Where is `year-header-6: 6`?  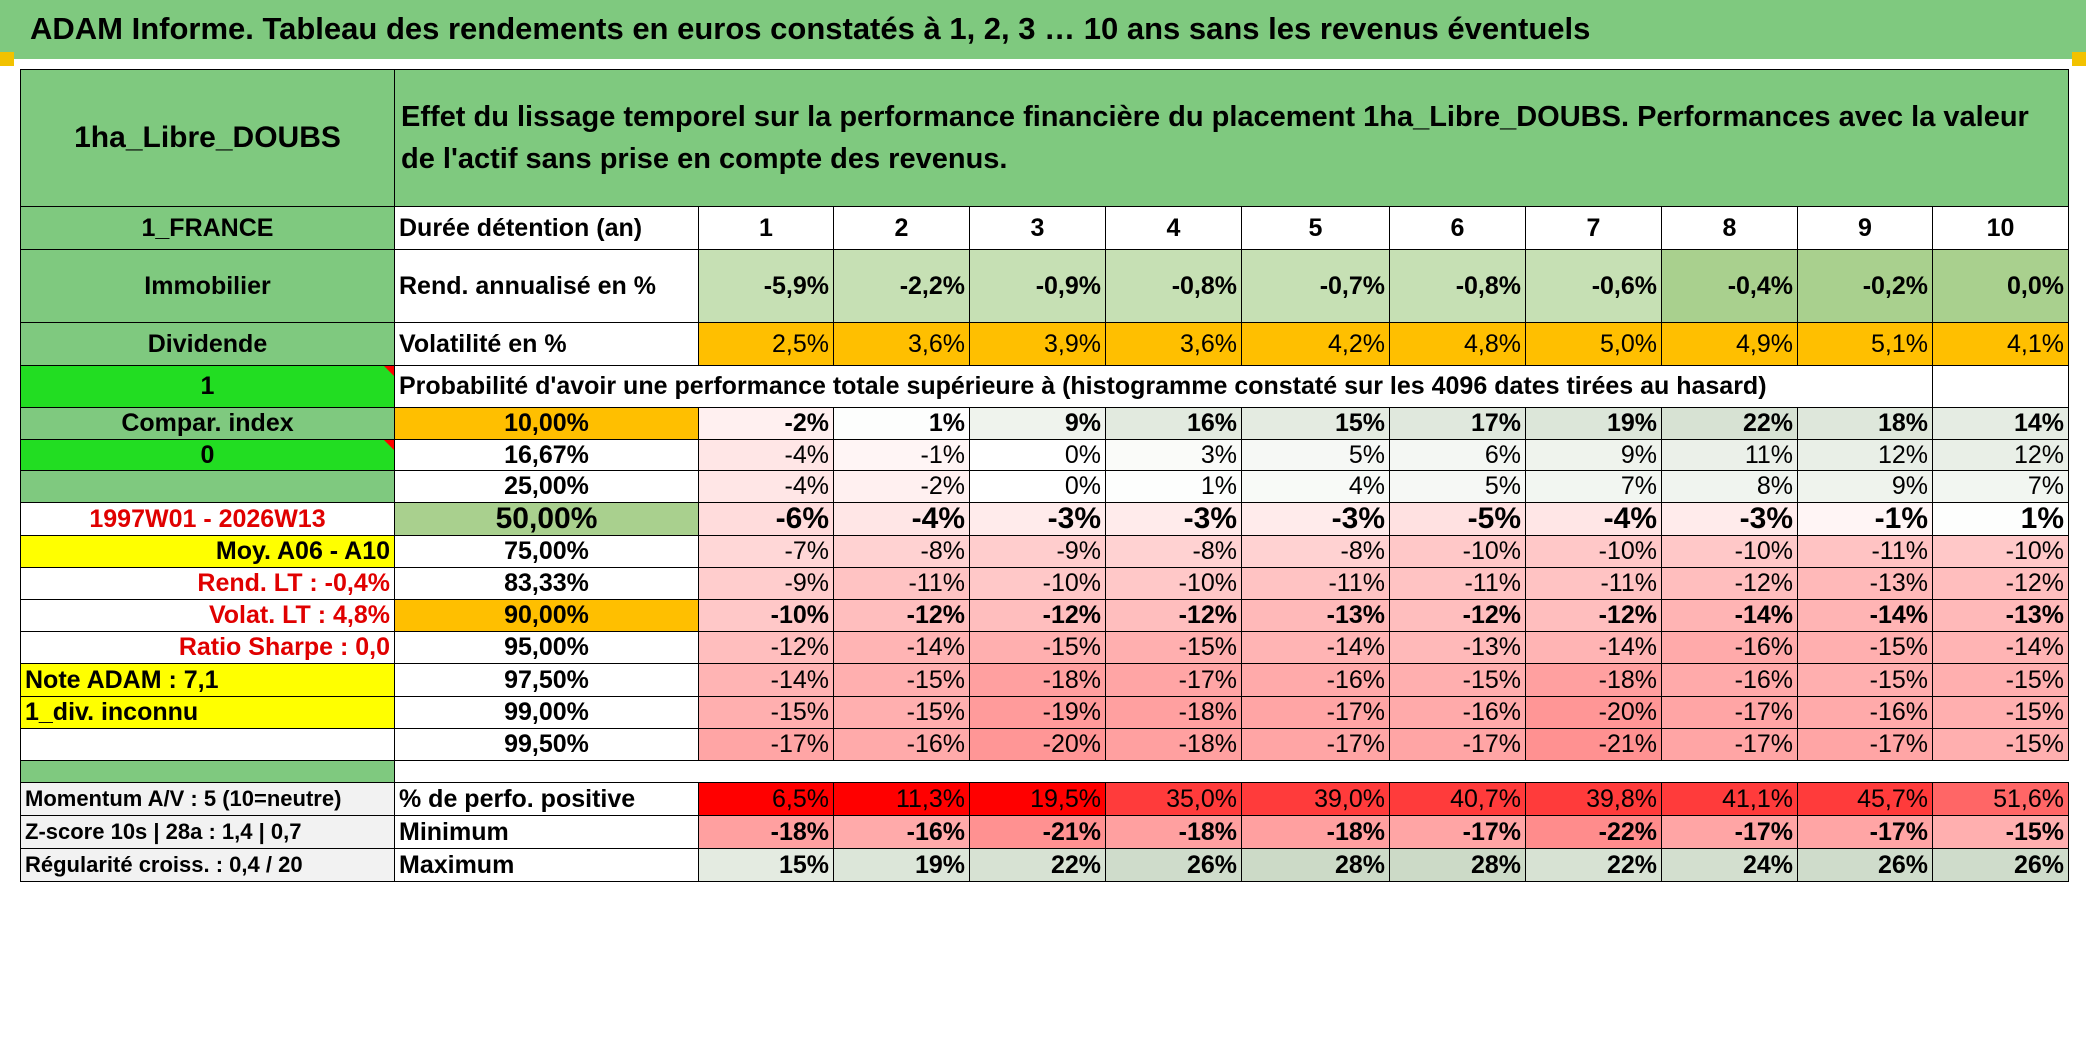
year-header-6: 6 is located at coordinates (1457, 228).